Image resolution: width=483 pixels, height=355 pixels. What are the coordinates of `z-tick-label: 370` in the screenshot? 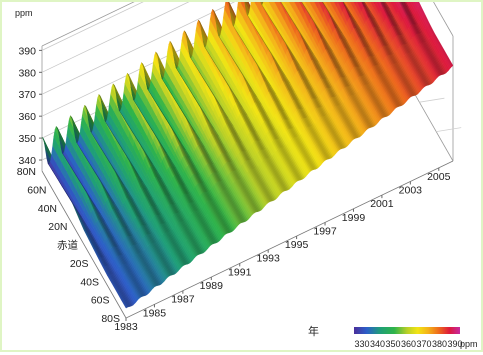 It's located at (27, 95).